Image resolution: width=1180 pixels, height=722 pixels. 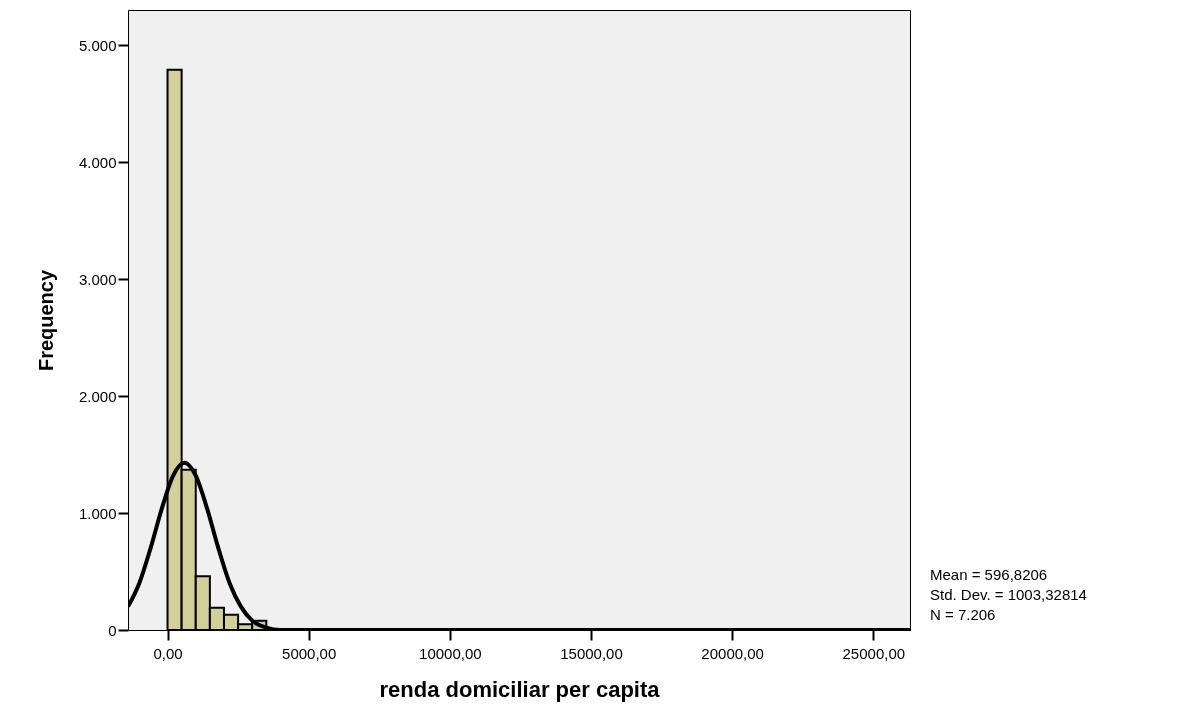 What do you see at coordinates (97, 279) in the screenshot?
I see `y-tick-label: 3.000` at bounding box center [97, 279].